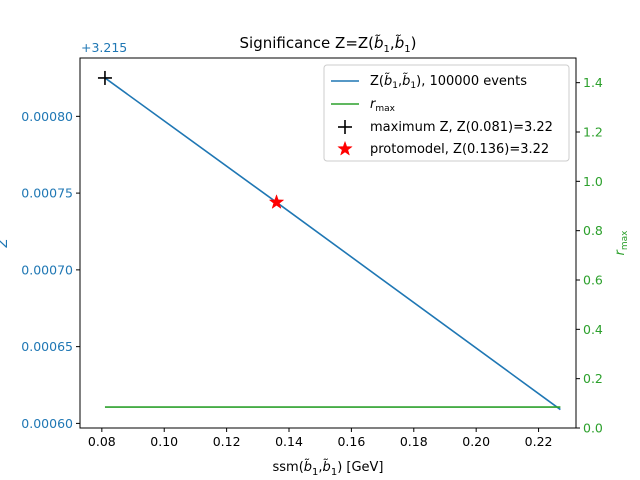 The height and width of the screenshot is (480, 640). I want to click on y-axis-label-right: rmax, so click(621, 243).